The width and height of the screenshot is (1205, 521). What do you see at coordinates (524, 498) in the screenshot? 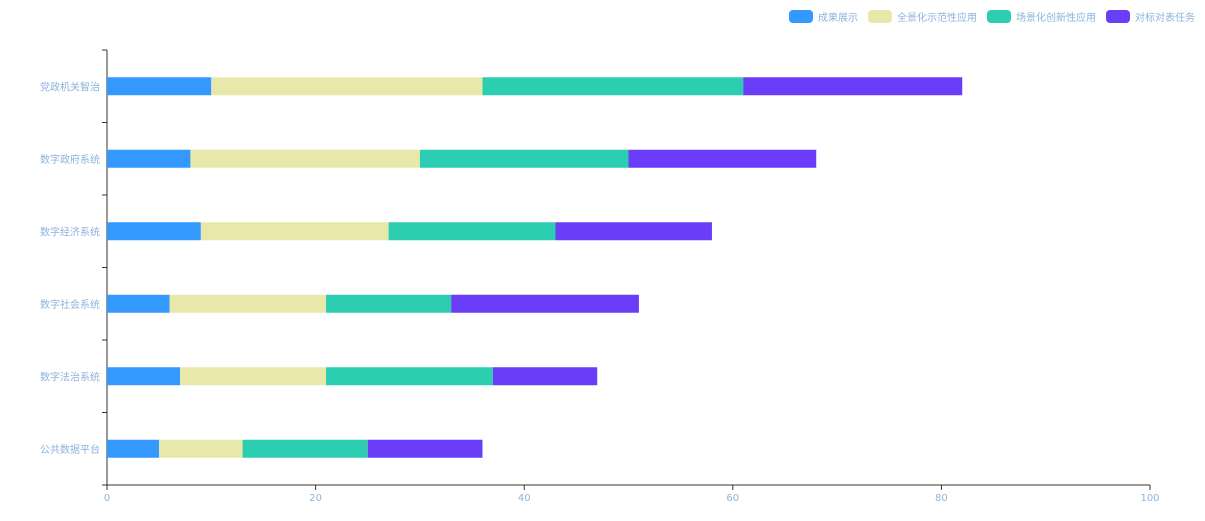
I see `x-tick-label: 40` at bounding box center [524, 498].